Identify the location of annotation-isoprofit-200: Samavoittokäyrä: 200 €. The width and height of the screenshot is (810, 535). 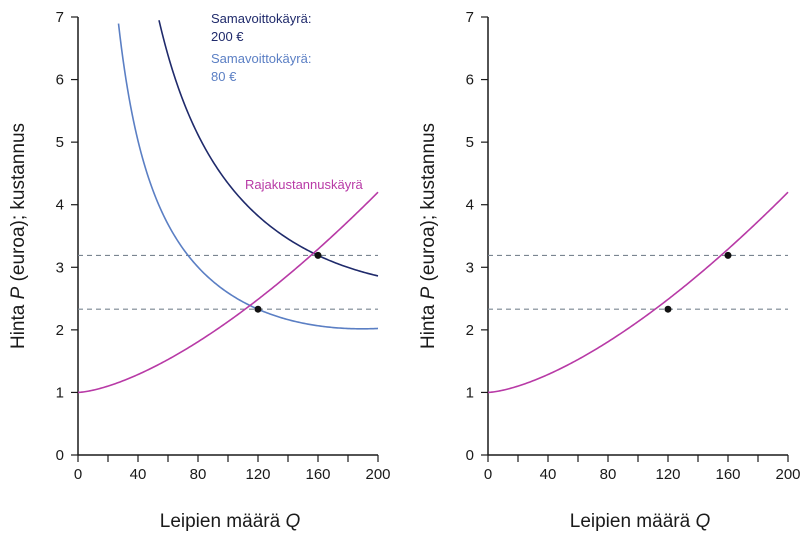
(261, 27).